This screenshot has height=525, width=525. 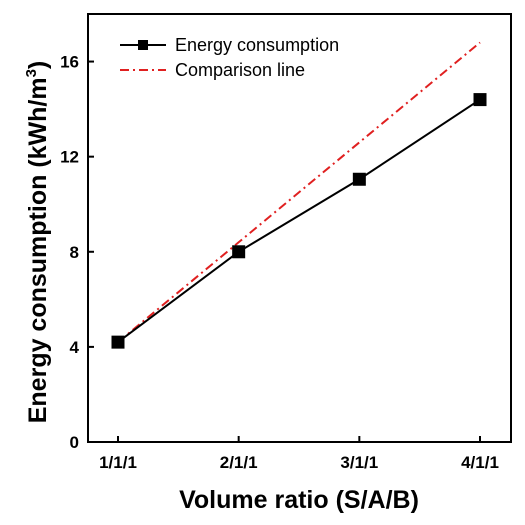 I want to click on y-tick-label: 8, so click(x=74, y=252).